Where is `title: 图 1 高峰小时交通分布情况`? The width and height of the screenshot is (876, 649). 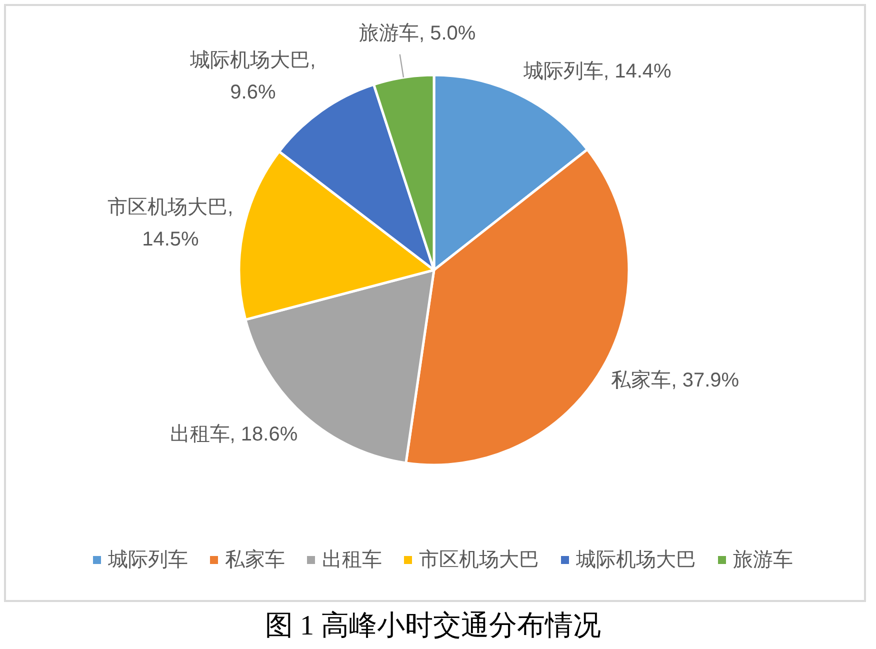
title: 图 1 高峰小时交通分布情况 is located at coordinates (433, 626).